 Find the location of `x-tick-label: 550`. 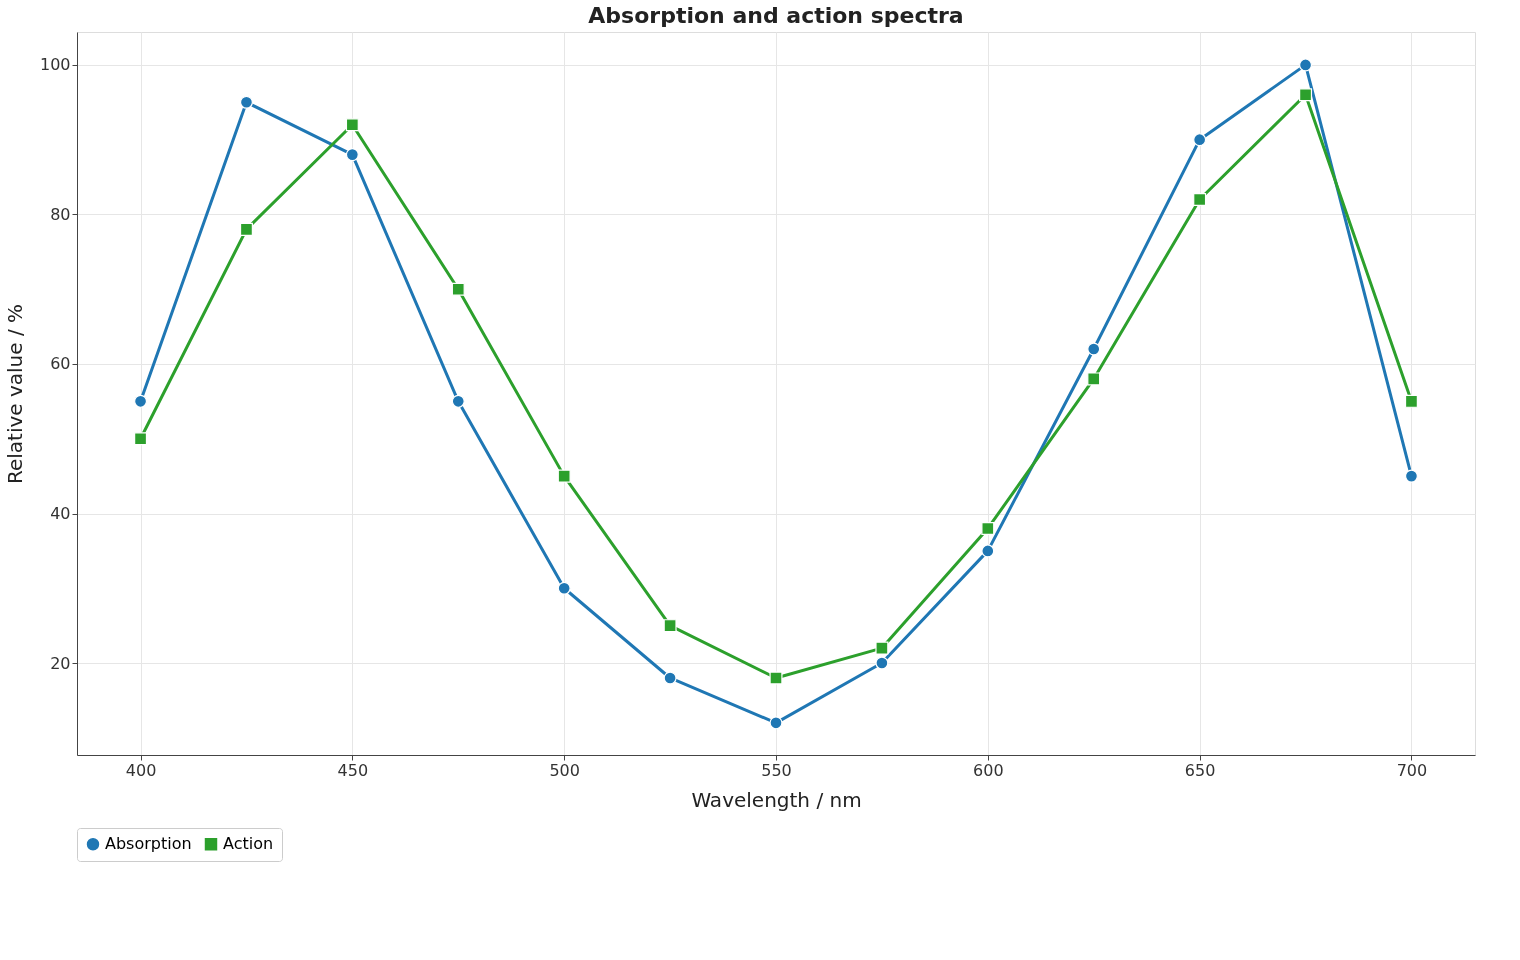

x-tick-label: 550 is located at coordinates (776, 770).